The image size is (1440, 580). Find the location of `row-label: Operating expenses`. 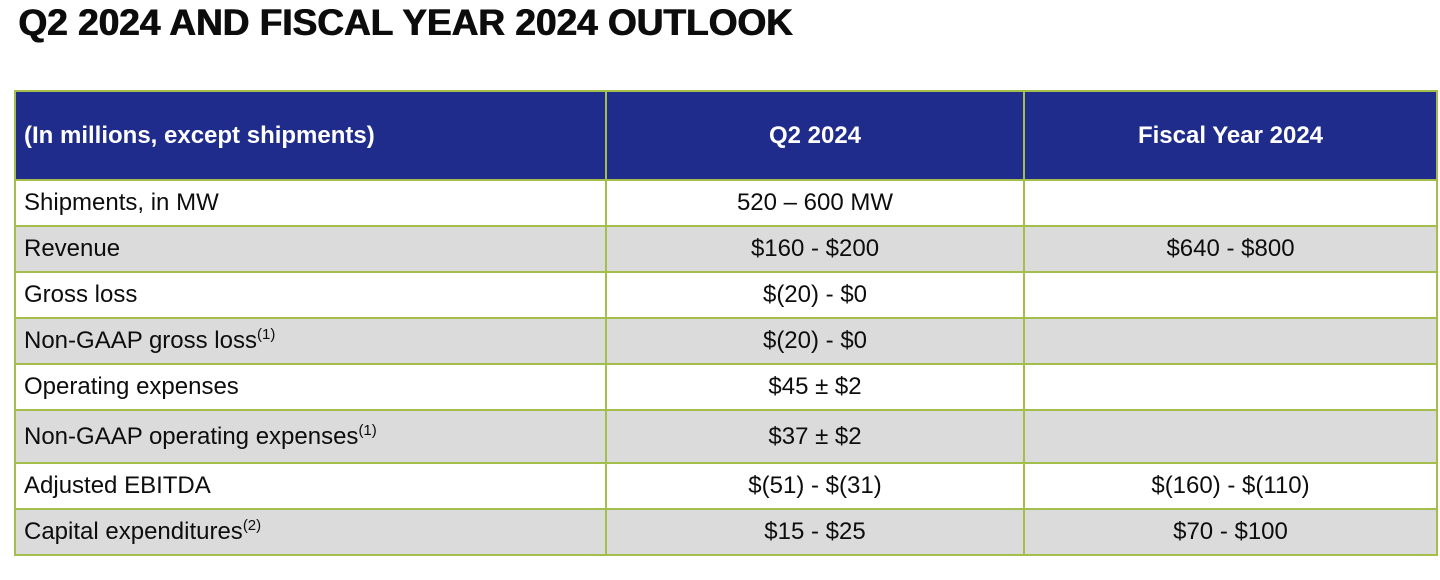

row-label: Operating expenses is located at coordinates (310, 387).